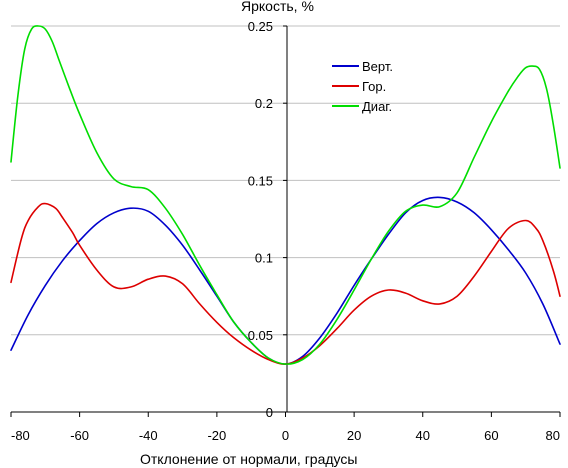  Describe the element at coordinates (269, 412) in the screenshot. I see `y-tick-label: 0` at that location.